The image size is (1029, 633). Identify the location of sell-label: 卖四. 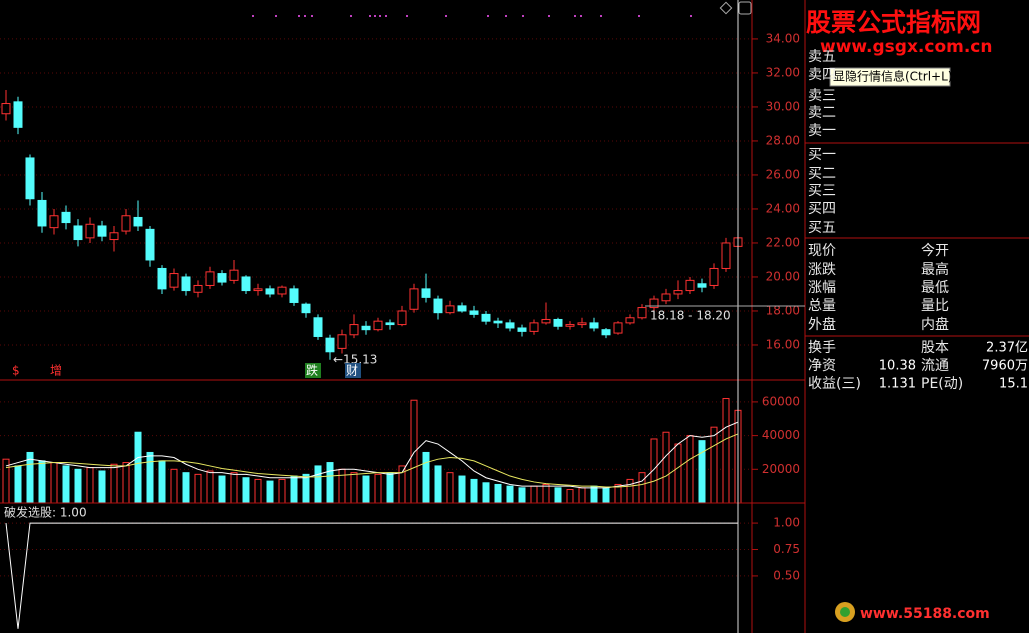
(822, 75).